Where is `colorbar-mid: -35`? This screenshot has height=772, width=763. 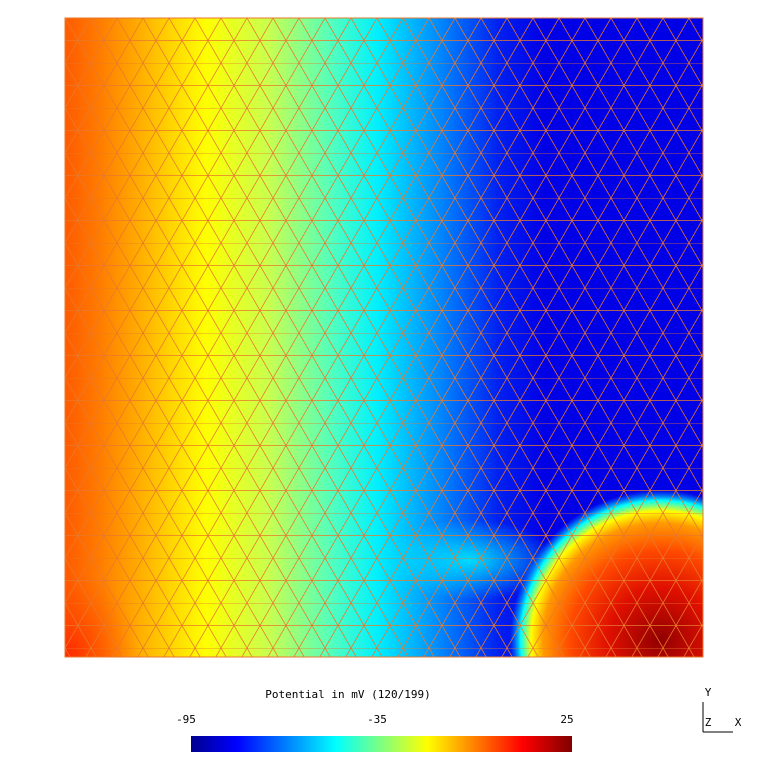
colorbar-mid: -35 is located at coordinates (377, 719).